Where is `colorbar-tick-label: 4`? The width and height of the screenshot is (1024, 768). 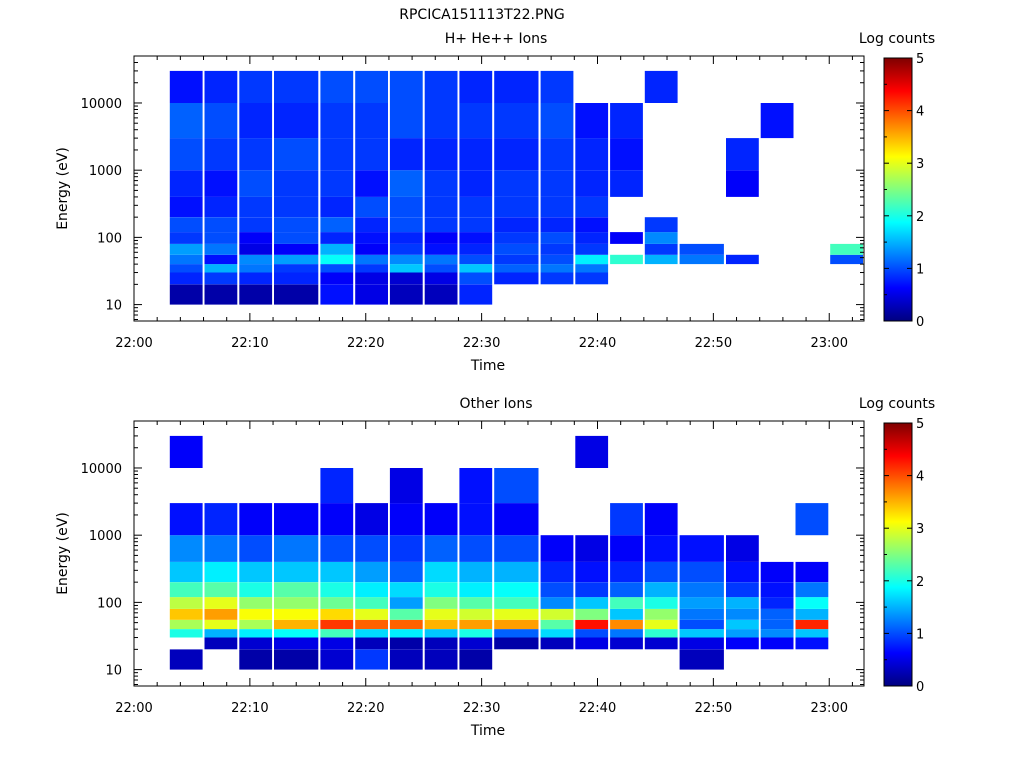
colorbar-tick-label: 4 is located at coordinates (920, 477).